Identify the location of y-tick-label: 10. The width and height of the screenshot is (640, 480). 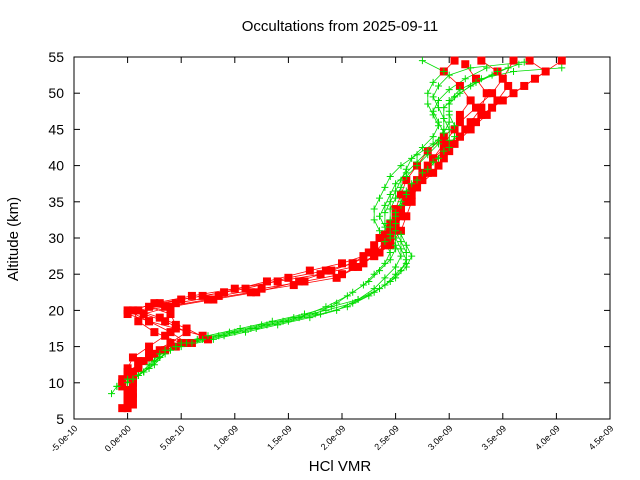
(56, 383).